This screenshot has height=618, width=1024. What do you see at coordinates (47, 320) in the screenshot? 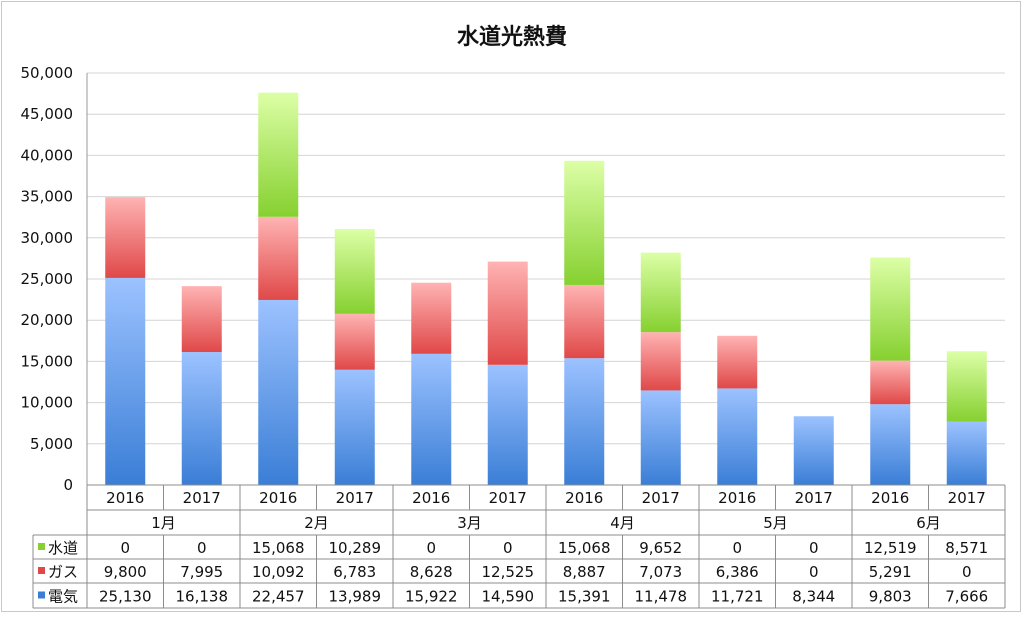
I see `y-tick-label: 20,000` at bounding box center [47, 320].